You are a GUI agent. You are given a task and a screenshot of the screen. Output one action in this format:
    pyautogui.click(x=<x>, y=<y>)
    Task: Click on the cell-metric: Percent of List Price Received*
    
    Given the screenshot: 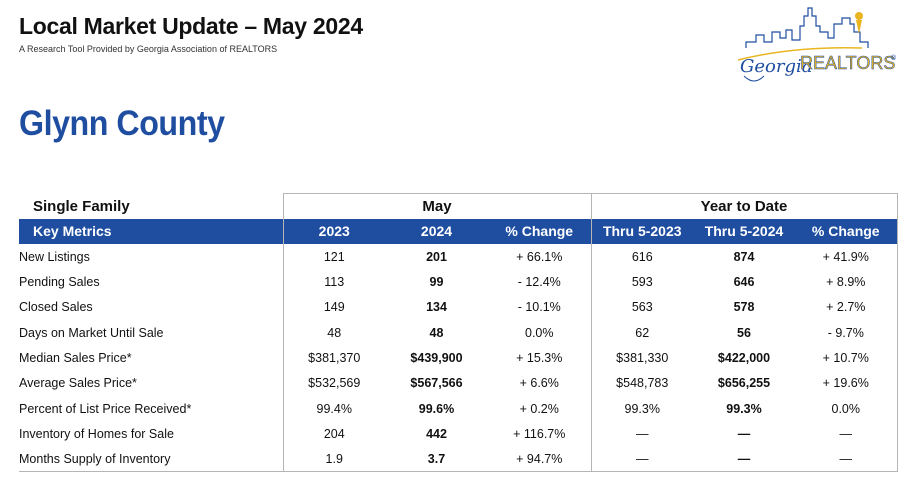 What is the action you would take?
    pyautogui.click(x=105, y=408)
    